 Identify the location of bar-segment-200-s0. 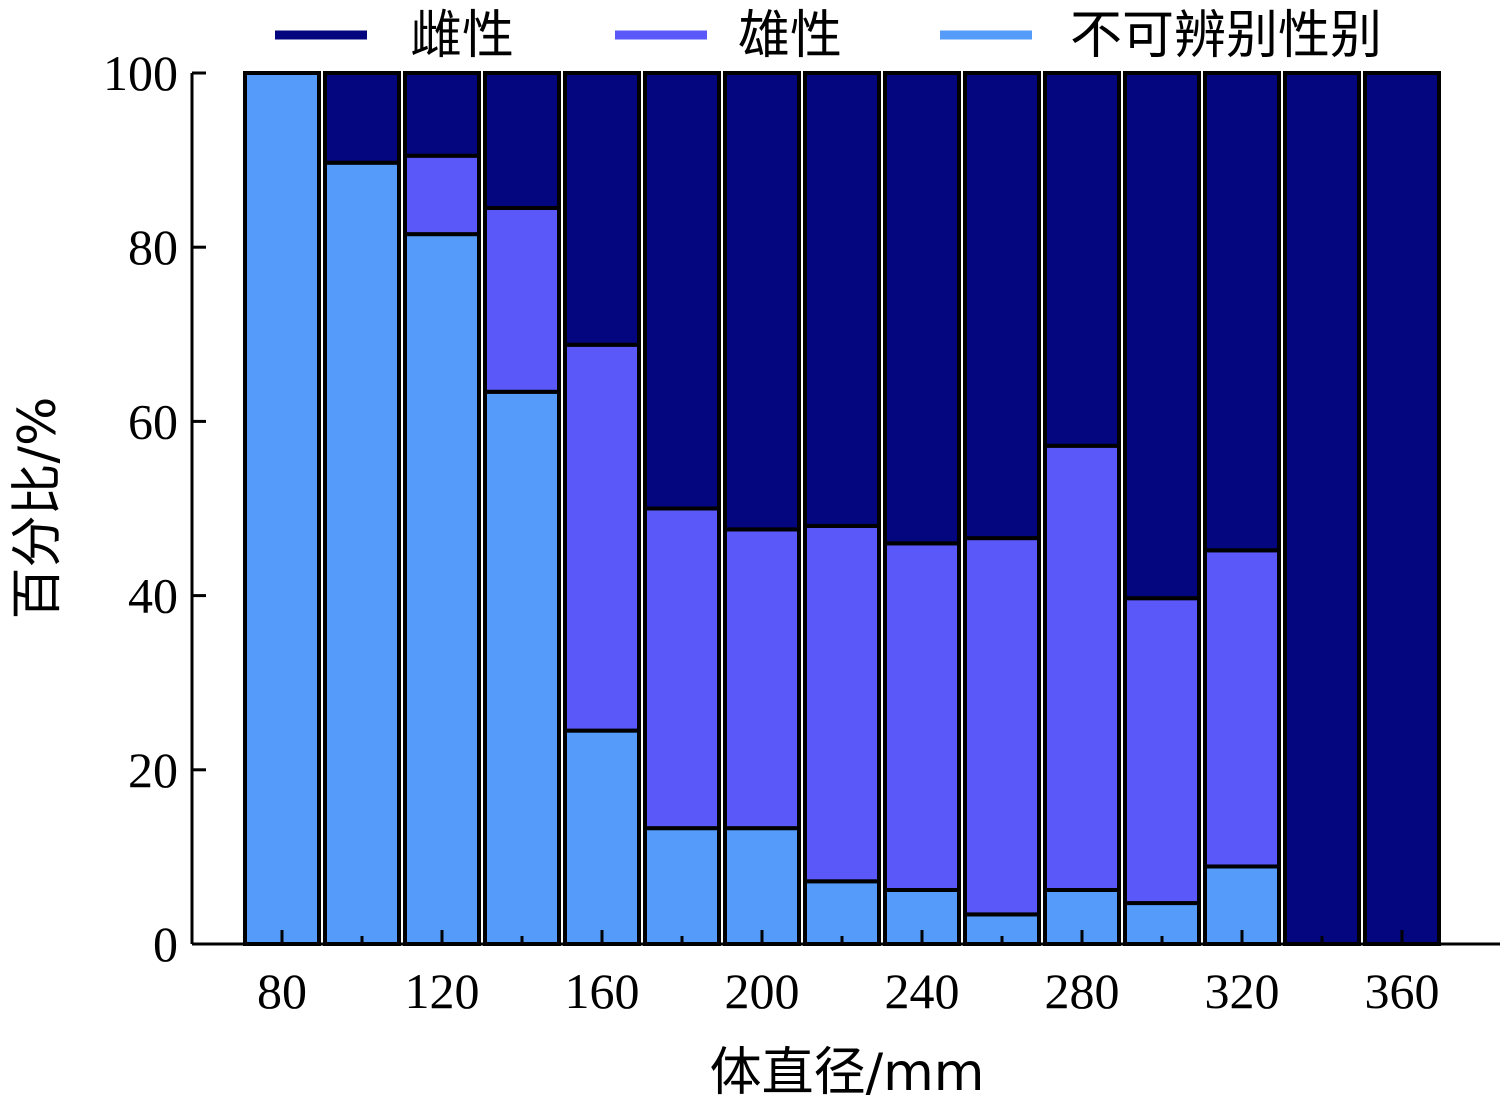
(762, 886).